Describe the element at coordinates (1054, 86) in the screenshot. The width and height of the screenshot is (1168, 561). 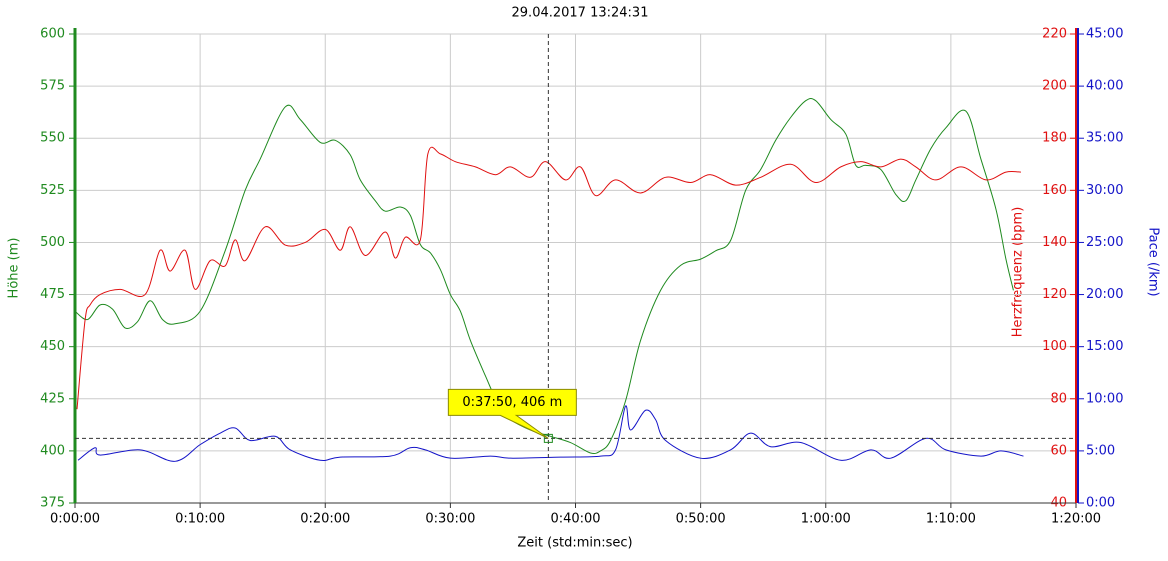
I see `y2-tick-label: 200` at that location.